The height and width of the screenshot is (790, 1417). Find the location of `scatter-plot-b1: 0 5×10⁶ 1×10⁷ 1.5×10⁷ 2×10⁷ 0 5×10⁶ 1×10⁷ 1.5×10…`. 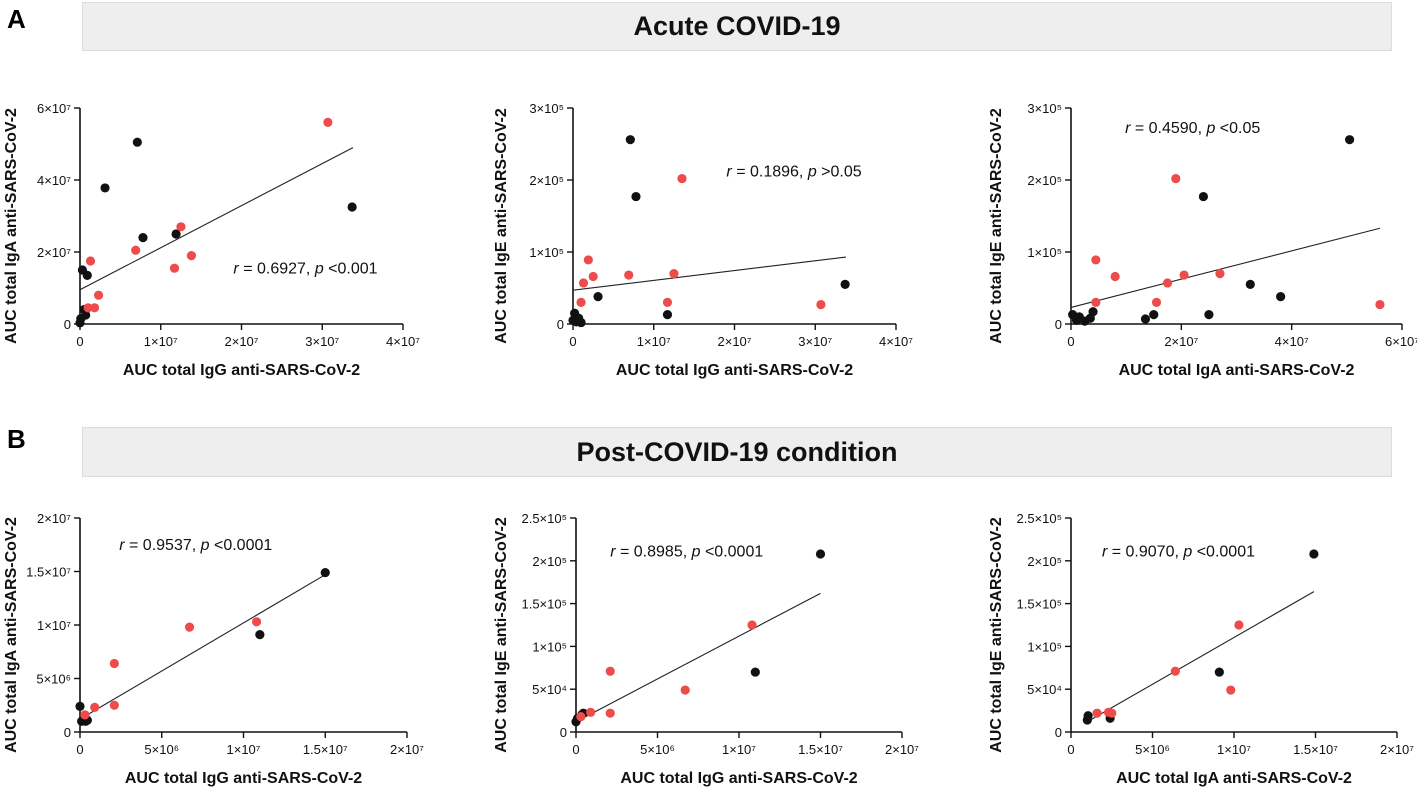

scatter-plot-b1: 0 5×10⁶ 1×10⁷ 1.5×10⁷ 2×10⁷ 0 5×10⁶ 1×10⁷ 1.5×10… is located at coordinates (213, 649).